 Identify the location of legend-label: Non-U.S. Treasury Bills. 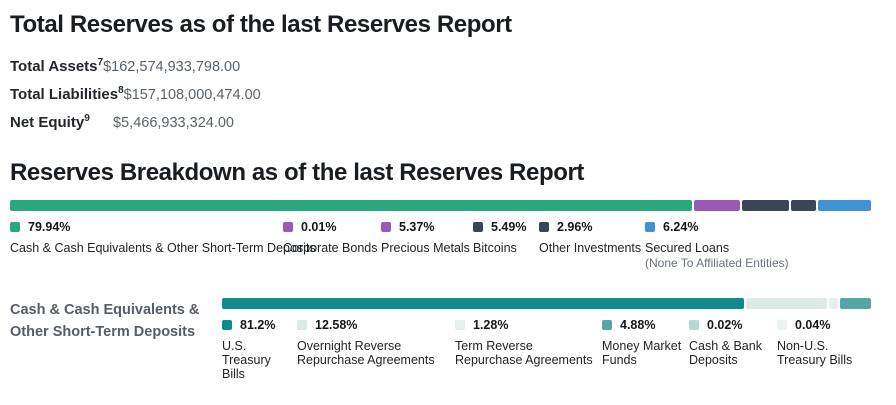
(815, 353).